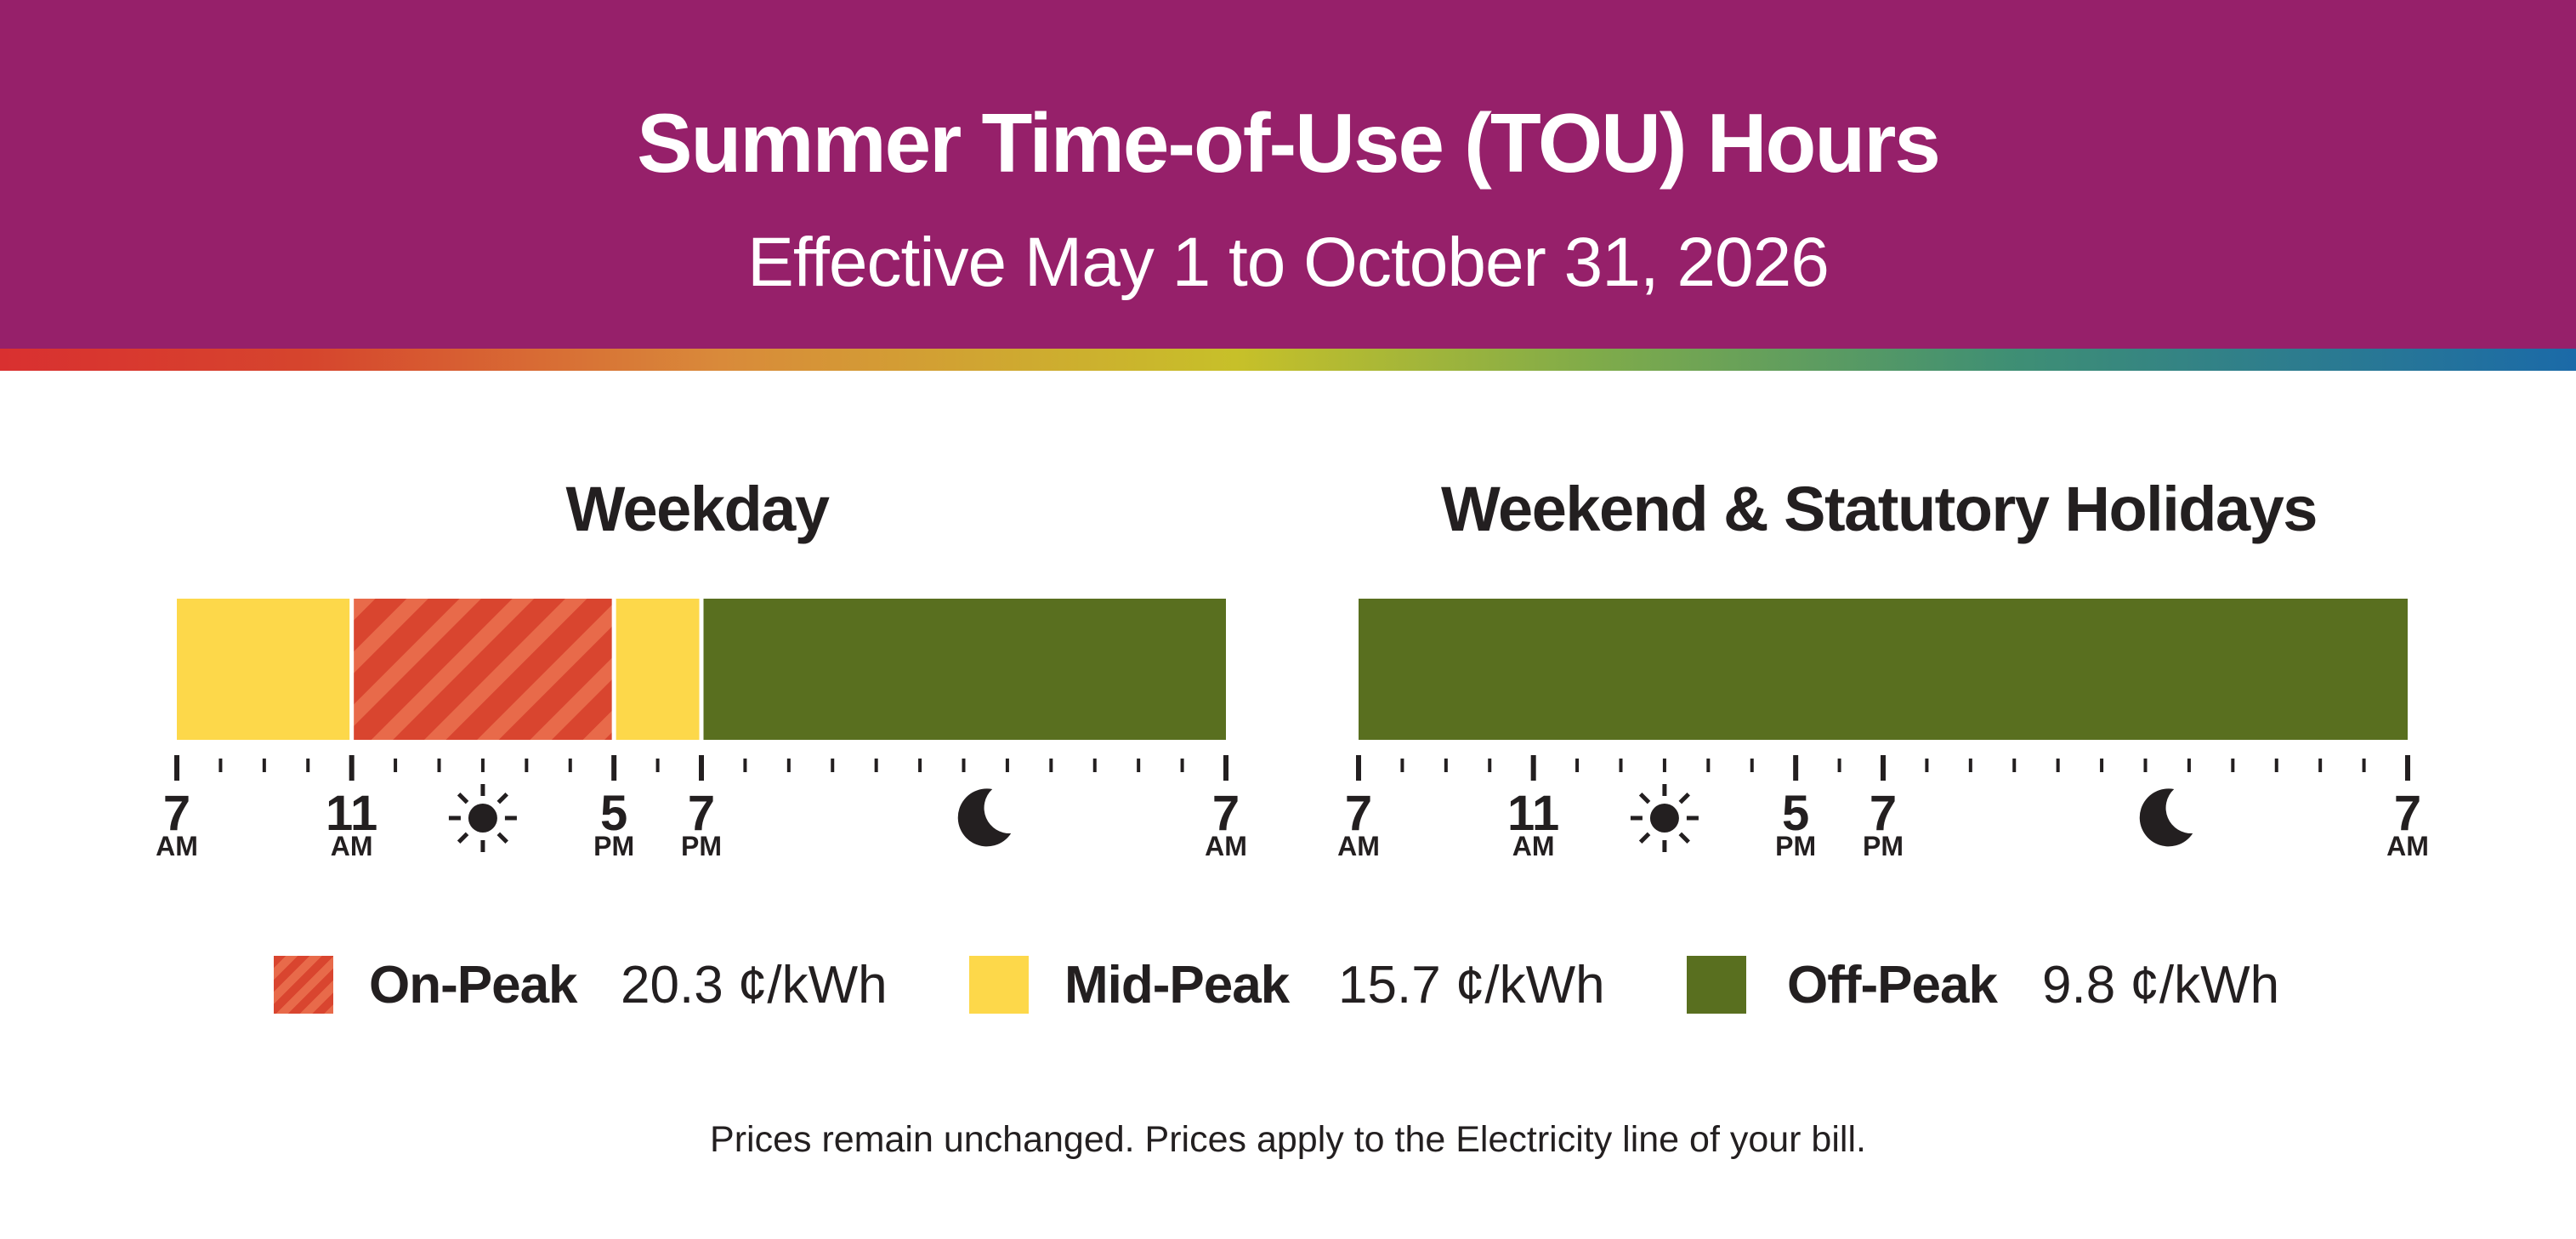 The width and height of the screenshot is (2576, 1239). What do you see at coordinates (1289, 262) in the screenshot?
I see `page-subtitle: Effective May 1 to October 31, 2026` at bounding box center [1289, 262].